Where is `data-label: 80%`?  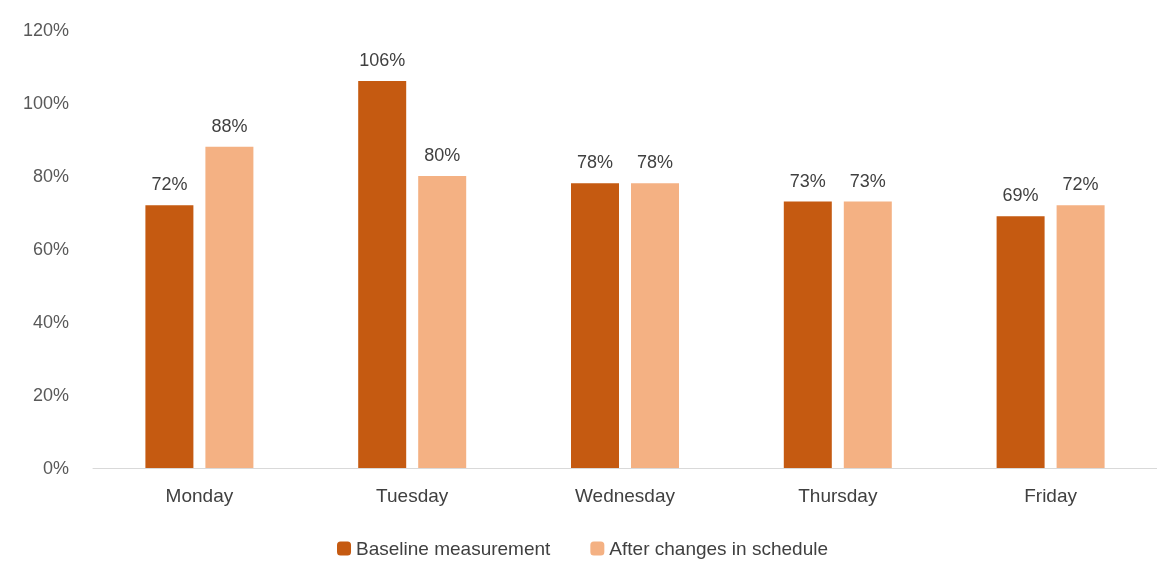 data-label: 80% is located at coordinates (442, 155).